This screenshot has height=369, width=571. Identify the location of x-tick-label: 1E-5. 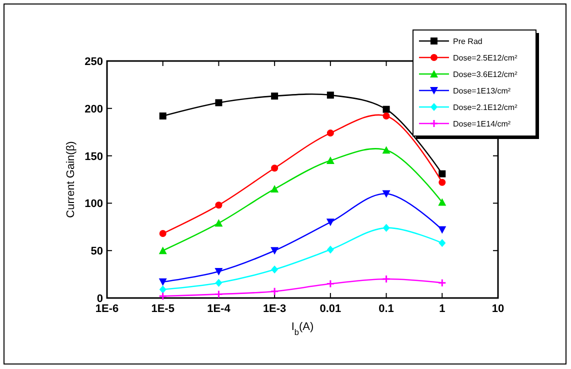
(162, 309).